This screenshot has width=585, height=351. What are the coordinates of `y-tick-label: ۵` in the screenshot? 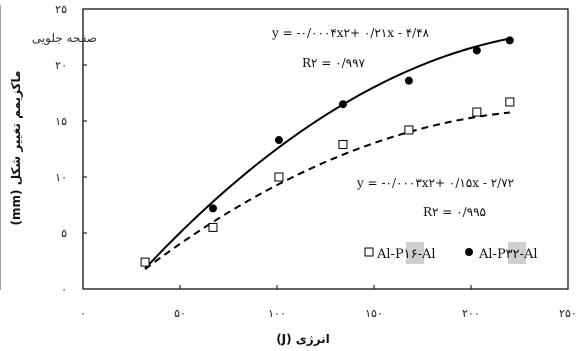 It's located at (64, 233).